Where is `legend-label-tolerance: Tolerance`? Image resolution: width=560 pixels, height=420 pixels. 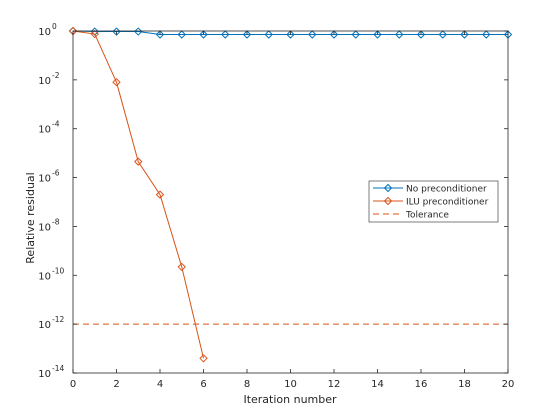
legend-label-tolerance: Tolerance is located at coordinates (427, 216).